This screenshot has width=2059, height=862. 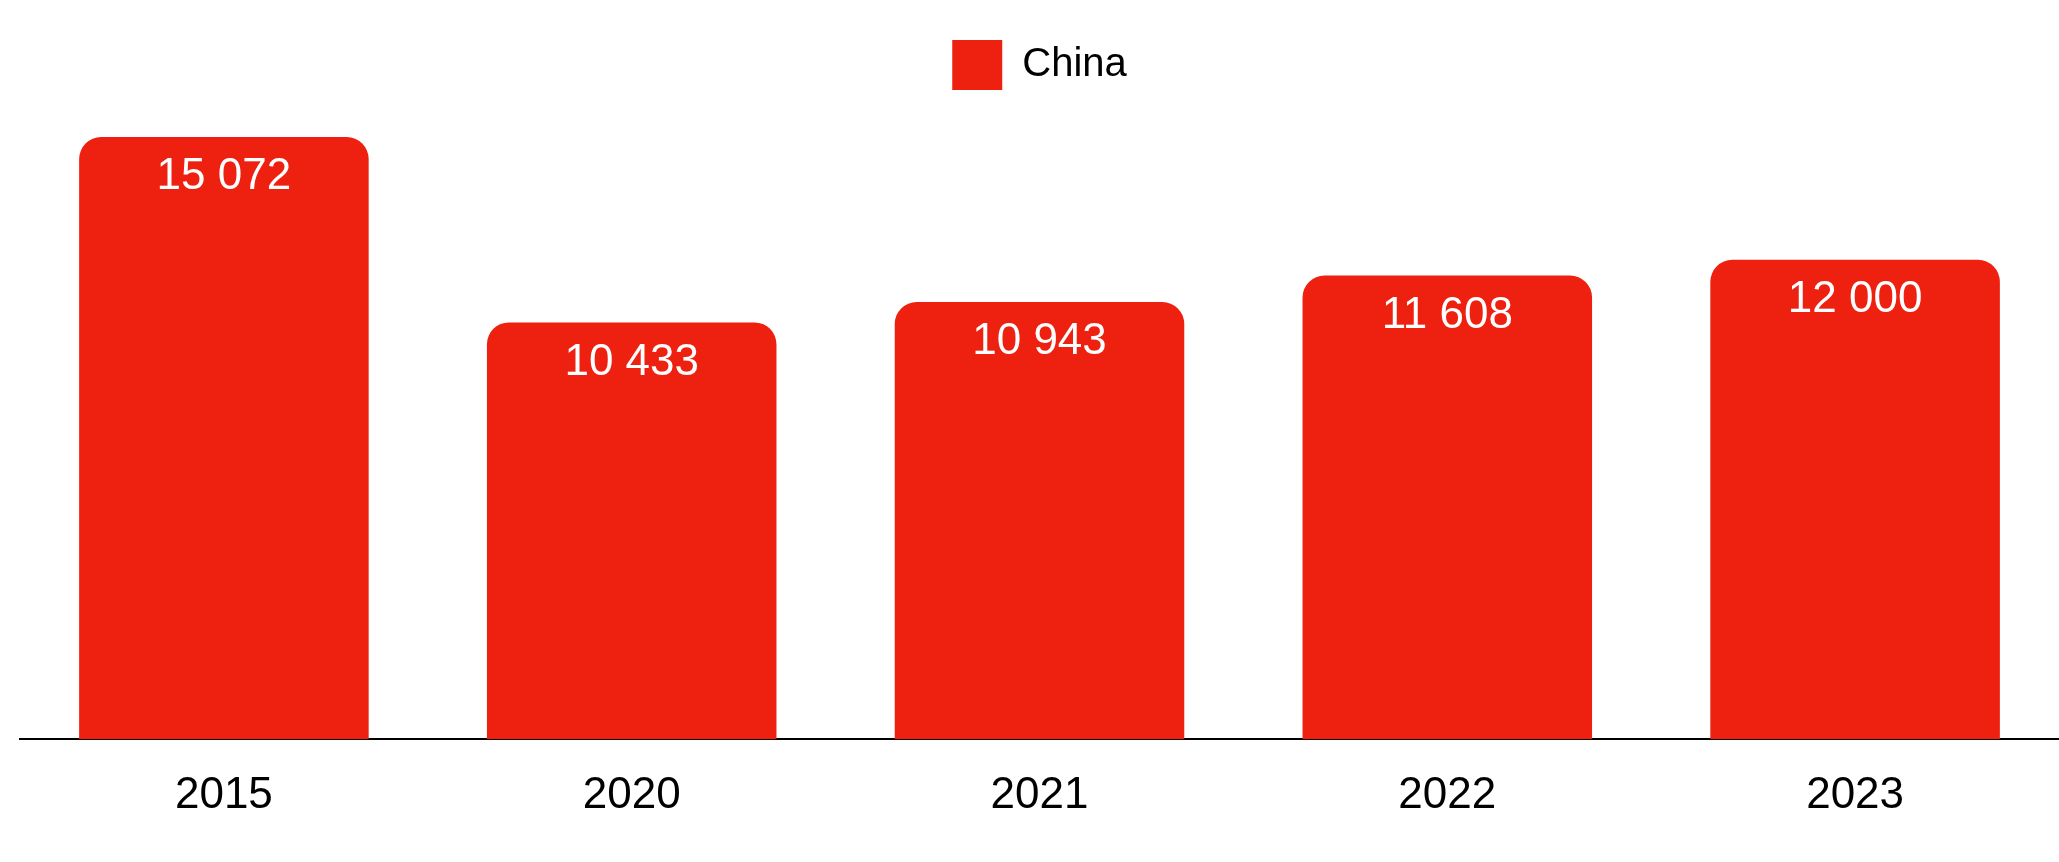 I want to click on data-label: 15 072, so click(x=224, y=174).